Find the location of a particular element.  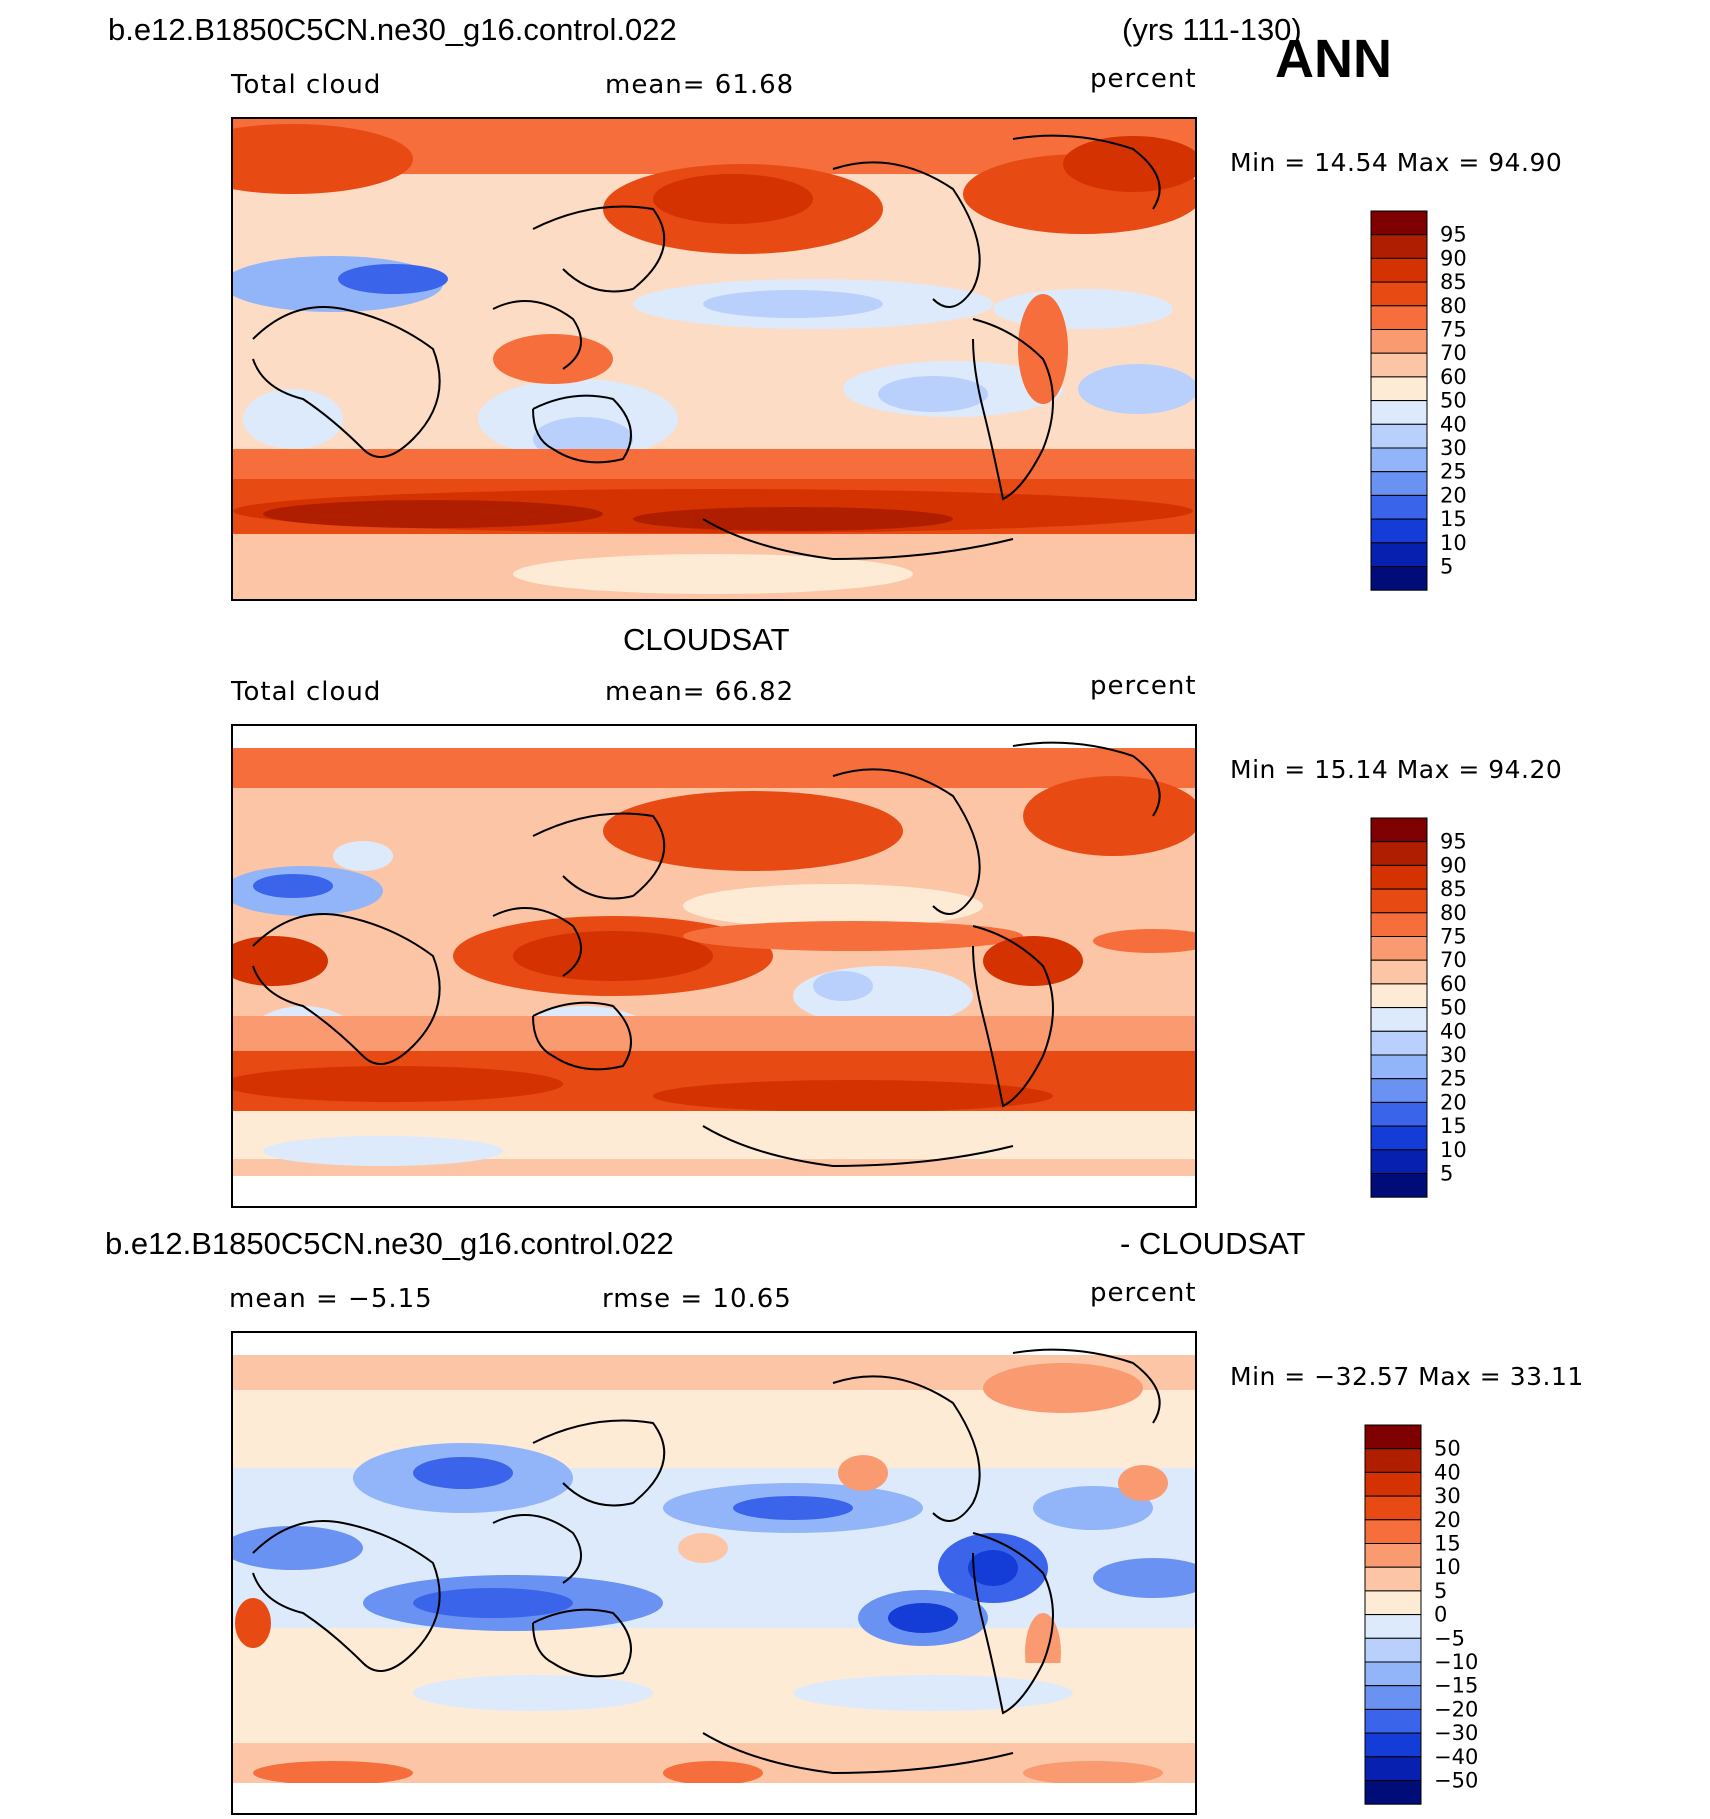

panel2-colorbar: 95 90 85 80 75 70 60 50 40 30 25 20 15 10 5 is located at coordinates (1440, 1007).